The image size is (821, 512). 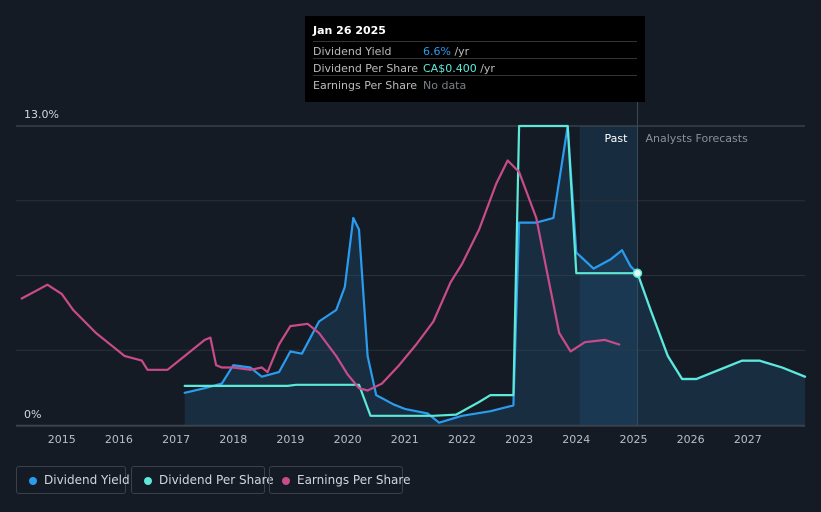 I want to click on y-tick-label: 13.0%, so click(x=41, y=114).